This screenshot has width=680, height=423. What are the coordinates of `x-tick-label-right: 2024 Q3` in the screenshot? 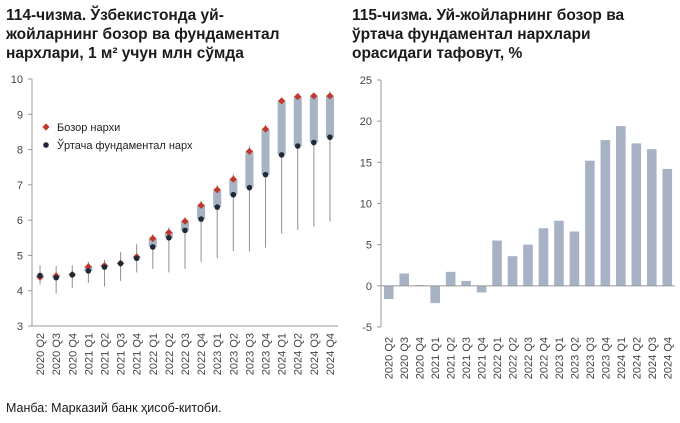 It's located at (653, 358).